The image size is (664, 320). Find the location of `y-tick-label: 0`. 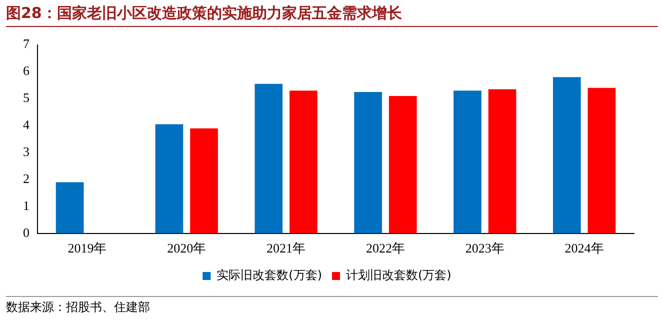

y-tick-label: 0 is located at coordinates (26, 232).